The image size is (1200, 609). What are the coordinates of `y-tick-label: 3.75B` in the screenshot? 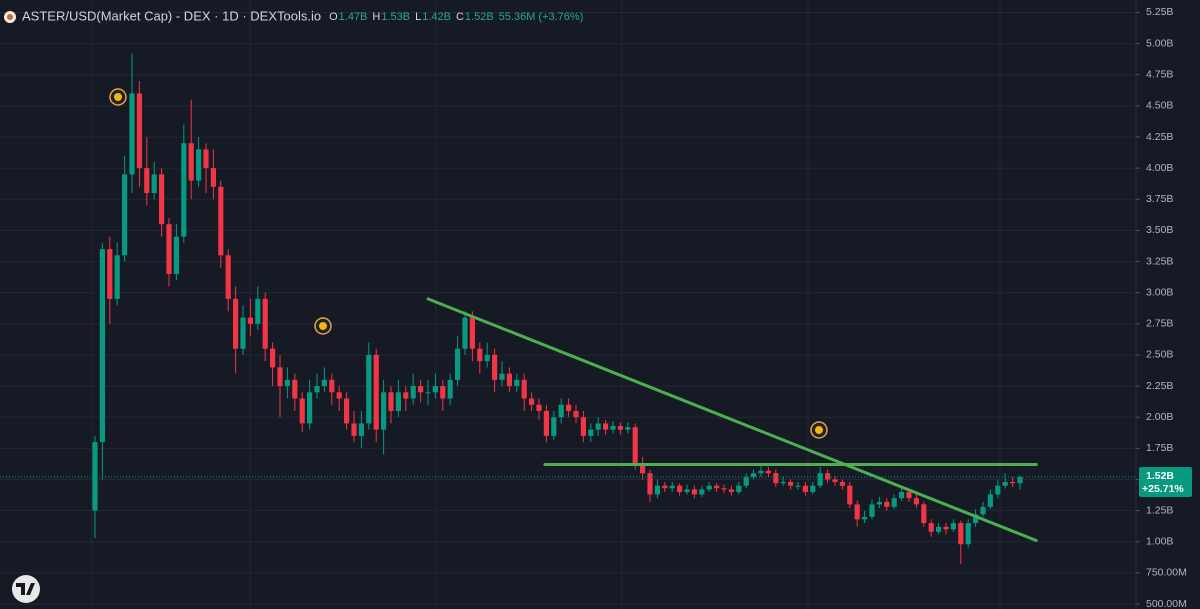 It's located at (1159, 199).